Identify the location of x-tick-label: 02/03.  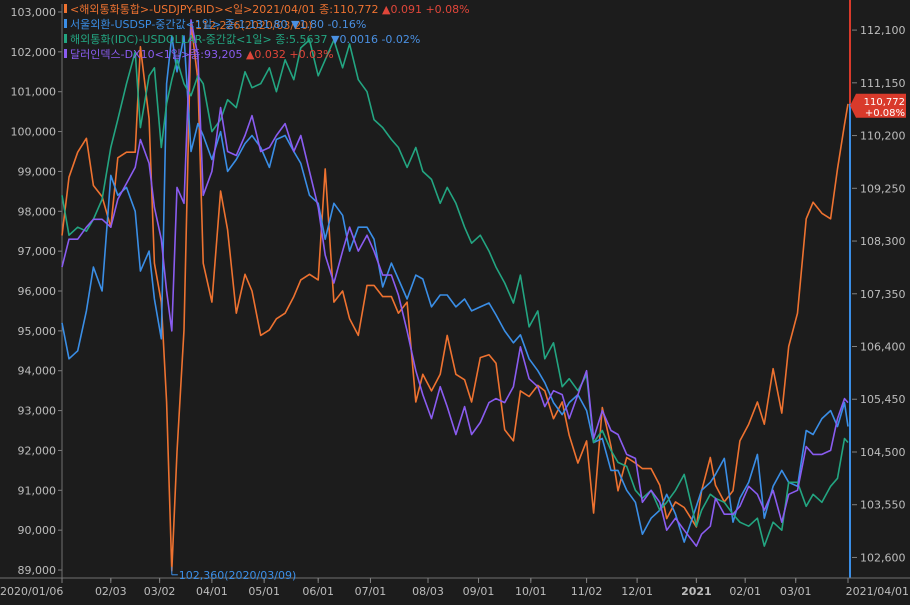
(111, 591).